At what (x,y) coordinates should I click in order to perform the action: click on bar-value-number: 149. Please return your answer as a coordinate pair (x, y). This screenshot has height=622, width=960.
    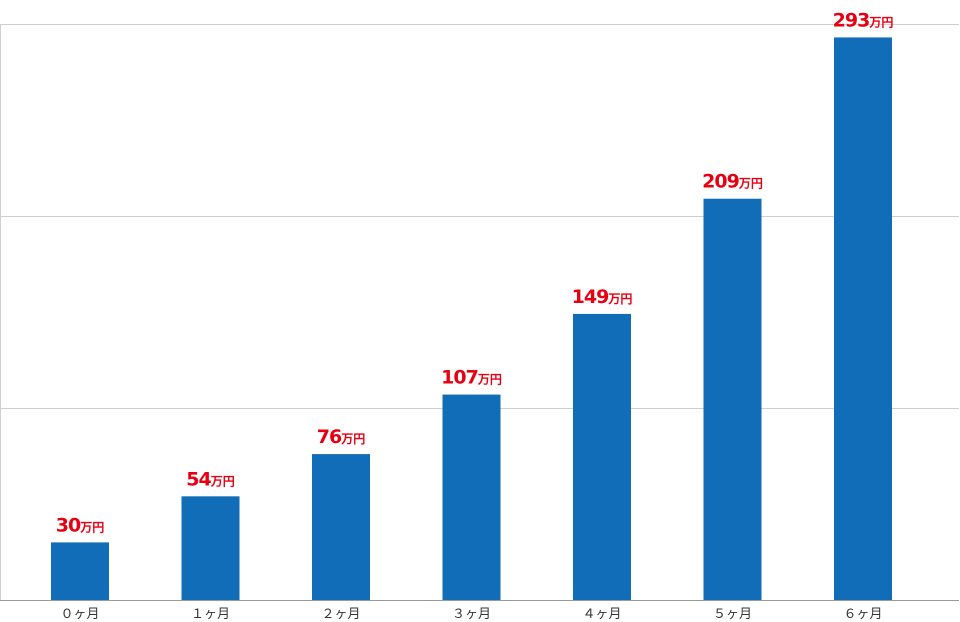
    Looking at the image, I should click on (590, 297).